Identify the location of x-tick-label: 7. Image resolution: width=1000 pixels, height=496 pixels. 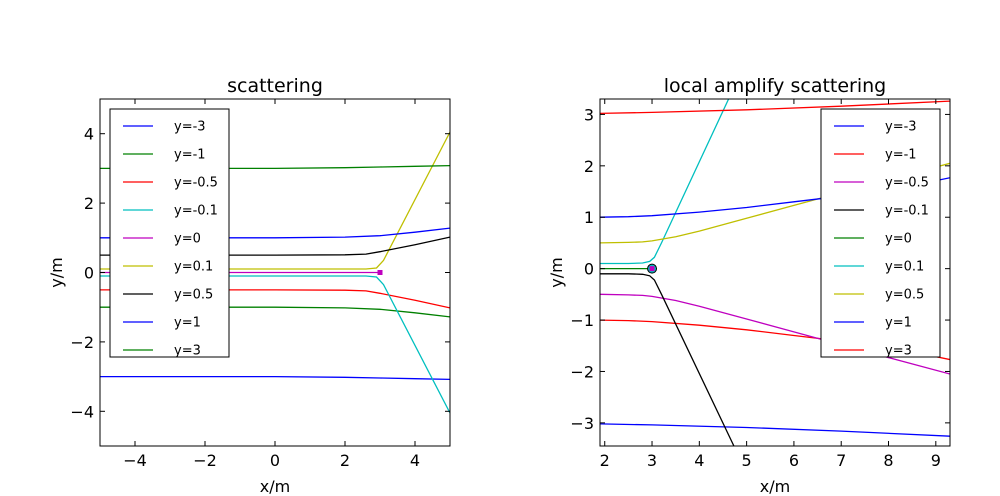
(841, 460).